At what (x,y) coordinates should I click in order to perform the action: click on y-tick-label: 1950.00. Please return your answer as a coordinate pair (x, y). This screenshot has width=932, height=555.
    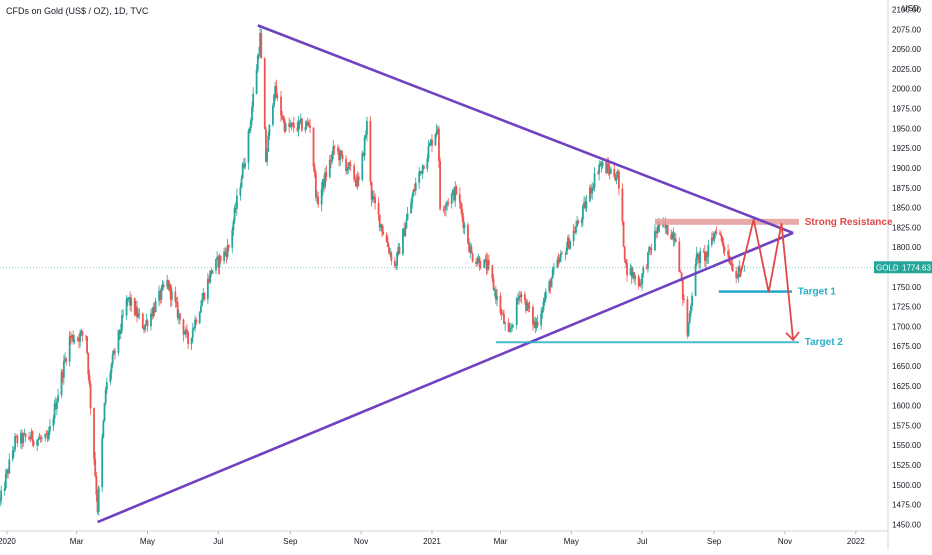
    Looking at the image, I should click on (906, 128).